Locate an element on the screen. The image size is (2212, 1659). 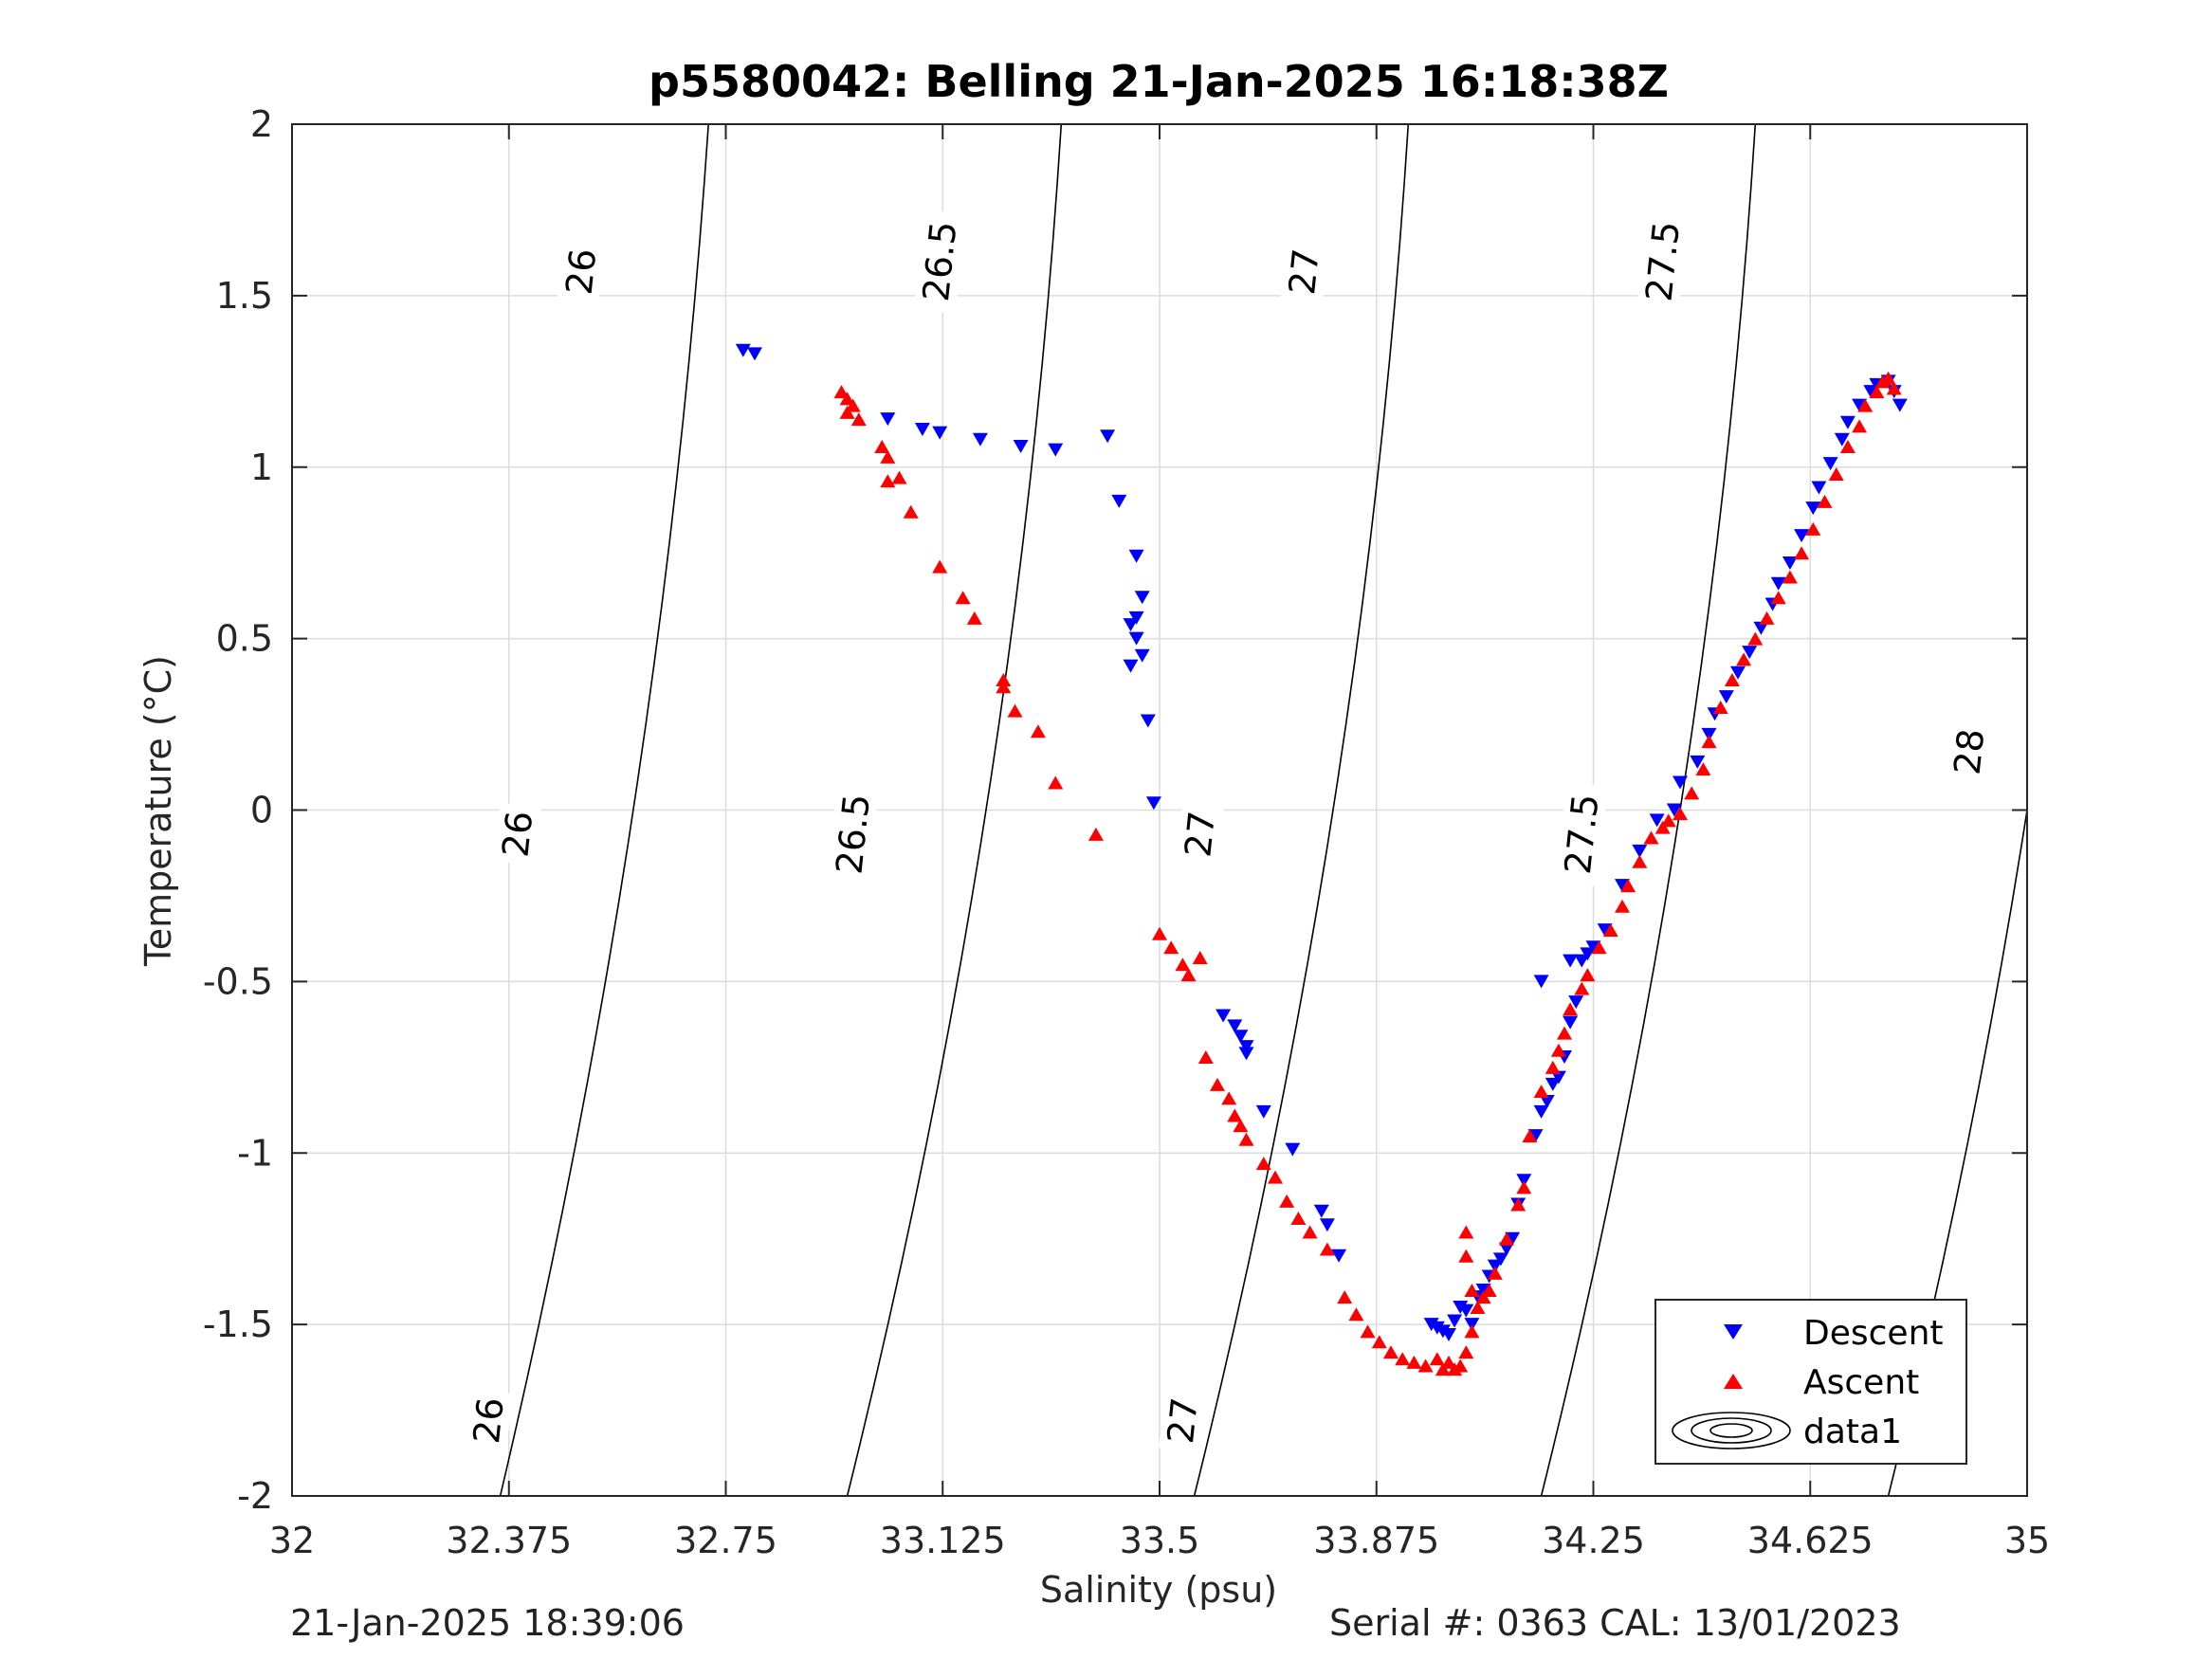
legend-label-descent: Descent is located at coordinates (1873, 1333).